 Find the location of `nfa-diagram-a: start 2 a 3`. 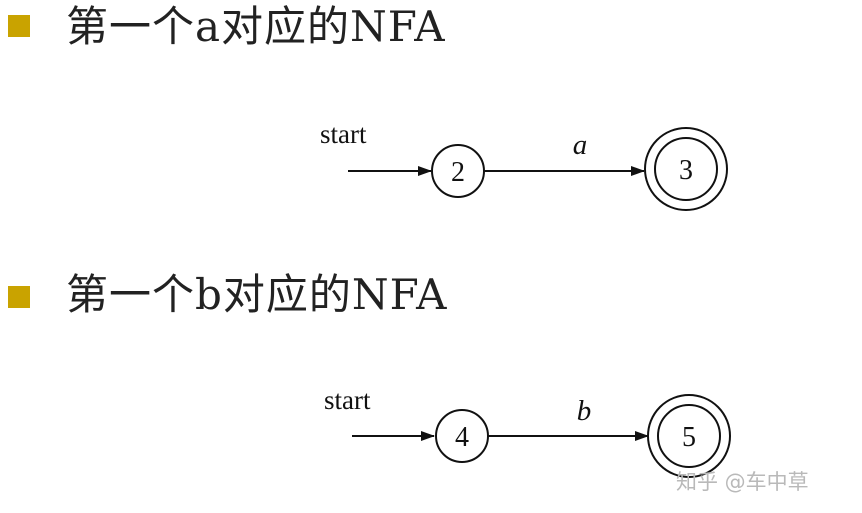

nfa-diagram-a: start 2 a 3 is located at coordinates (530, 163).